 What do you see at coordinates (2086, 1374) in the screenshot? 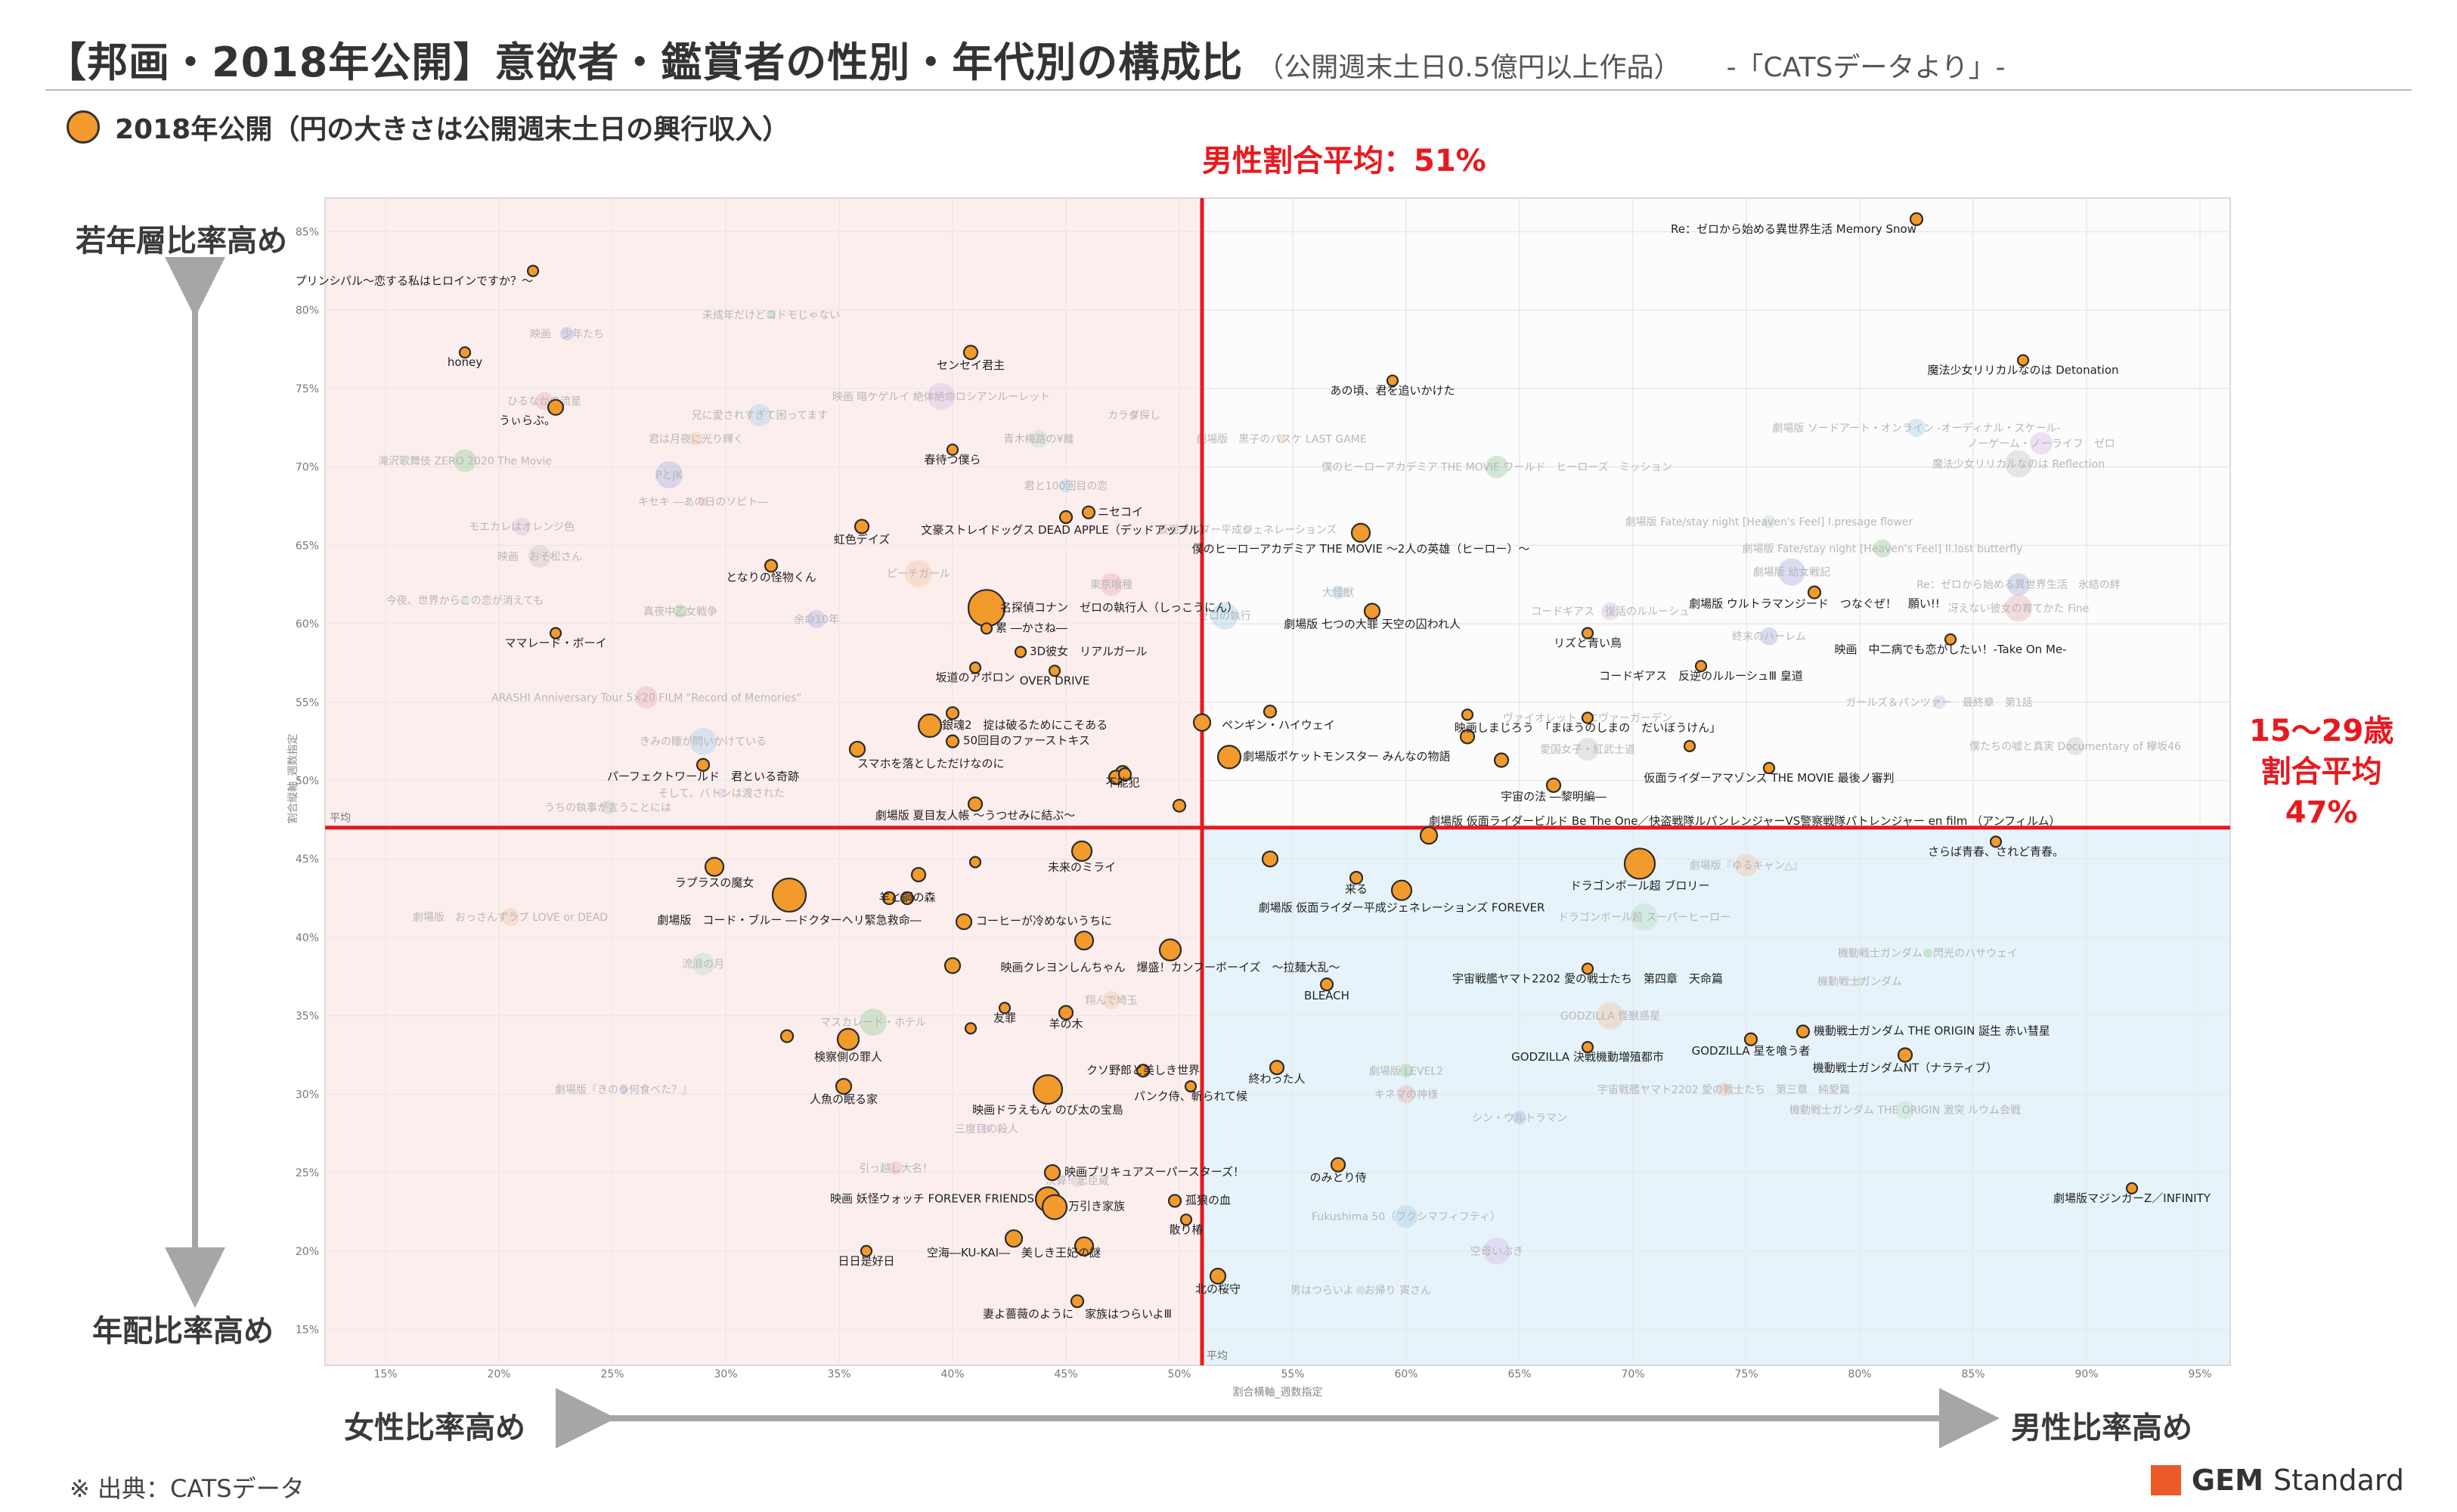
I see `x-tick-label: 90%` at bounding box center [2086, 1374].